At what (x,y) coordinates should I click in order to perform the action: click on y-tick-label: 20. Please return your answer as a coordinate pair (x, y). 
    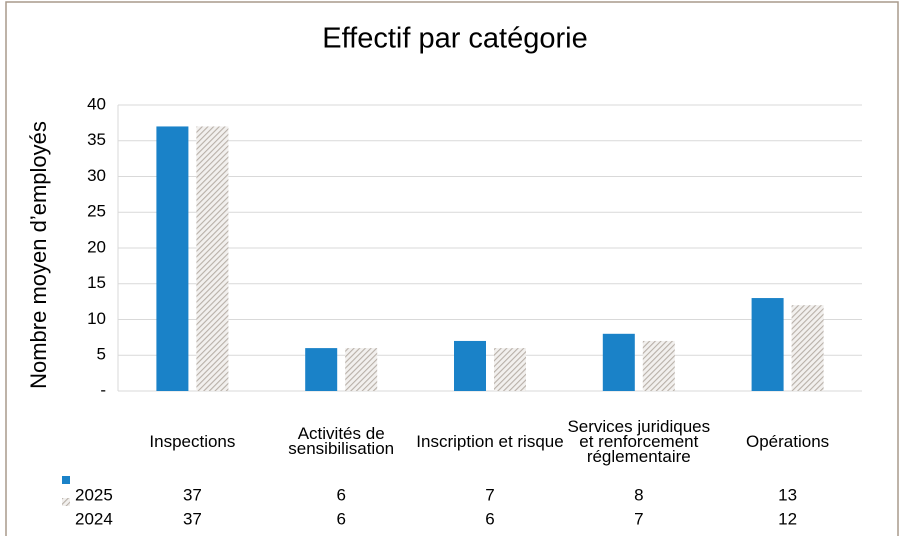
    Looking at the image, I should click on (96, 246).